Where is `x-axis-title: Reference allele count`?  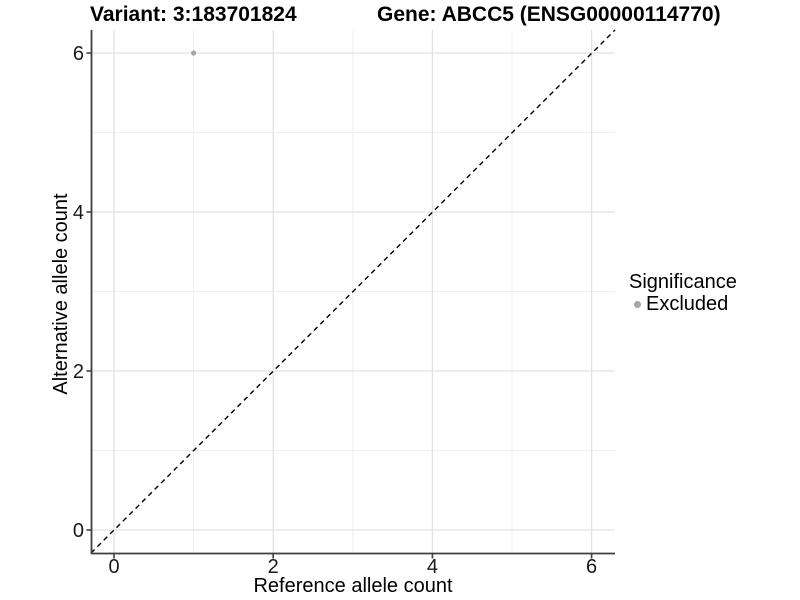 x-axis-title: Reference allele count is located at coordinates (353, 586).